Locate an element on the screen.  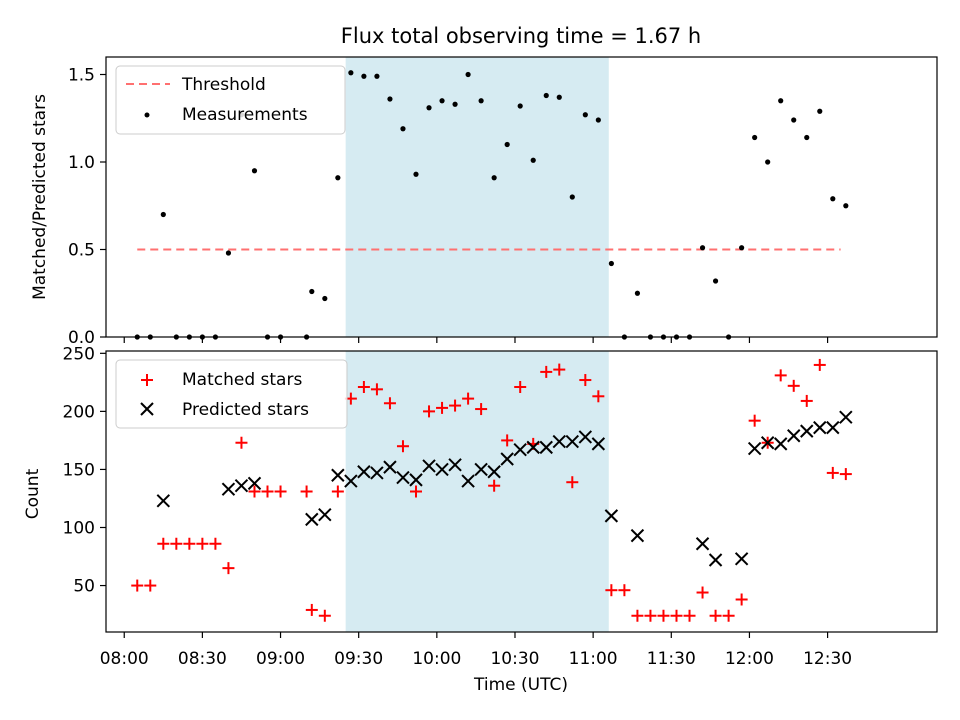
count-y-tick-label: 200 is located at coordinates (79, 412).